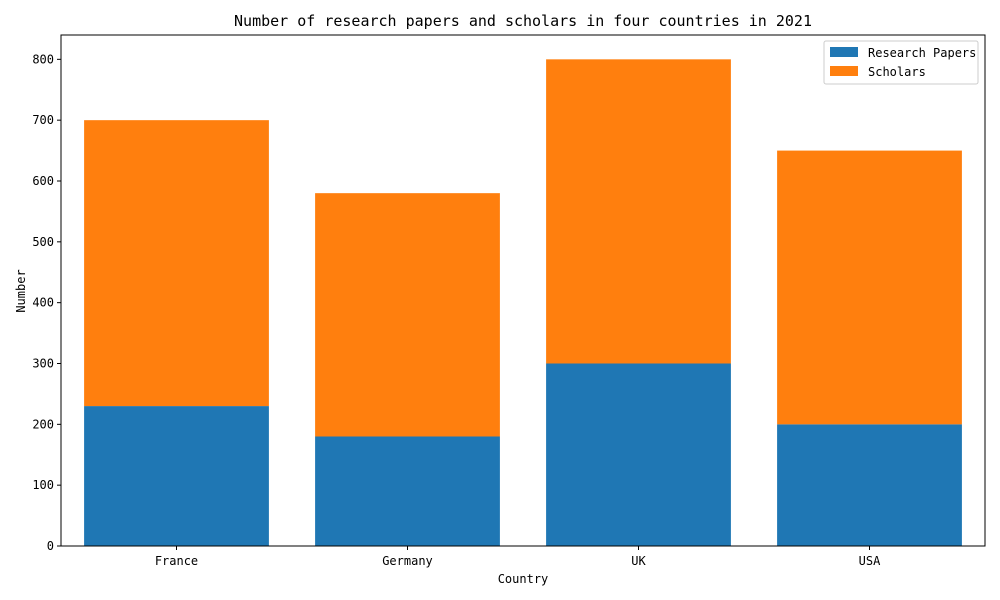  I want to click on y-tick-label: 500, so click(43, 242).